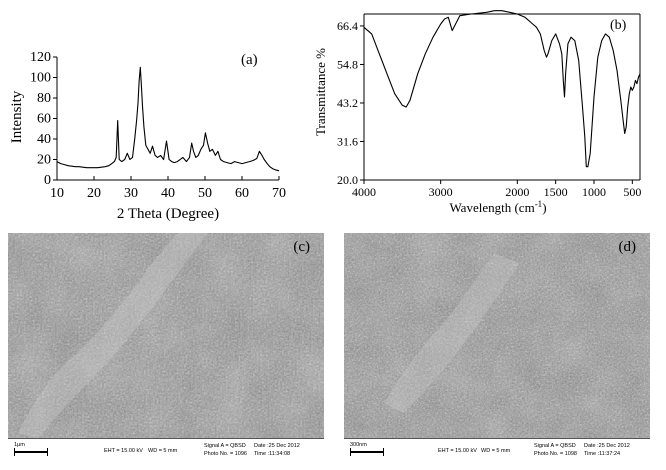 This screenshot has height=470, width=666. What do you see at coordinates (367, 452) in the screenshot?
I see `scale-bar-d` at bounding box center [367, 452].